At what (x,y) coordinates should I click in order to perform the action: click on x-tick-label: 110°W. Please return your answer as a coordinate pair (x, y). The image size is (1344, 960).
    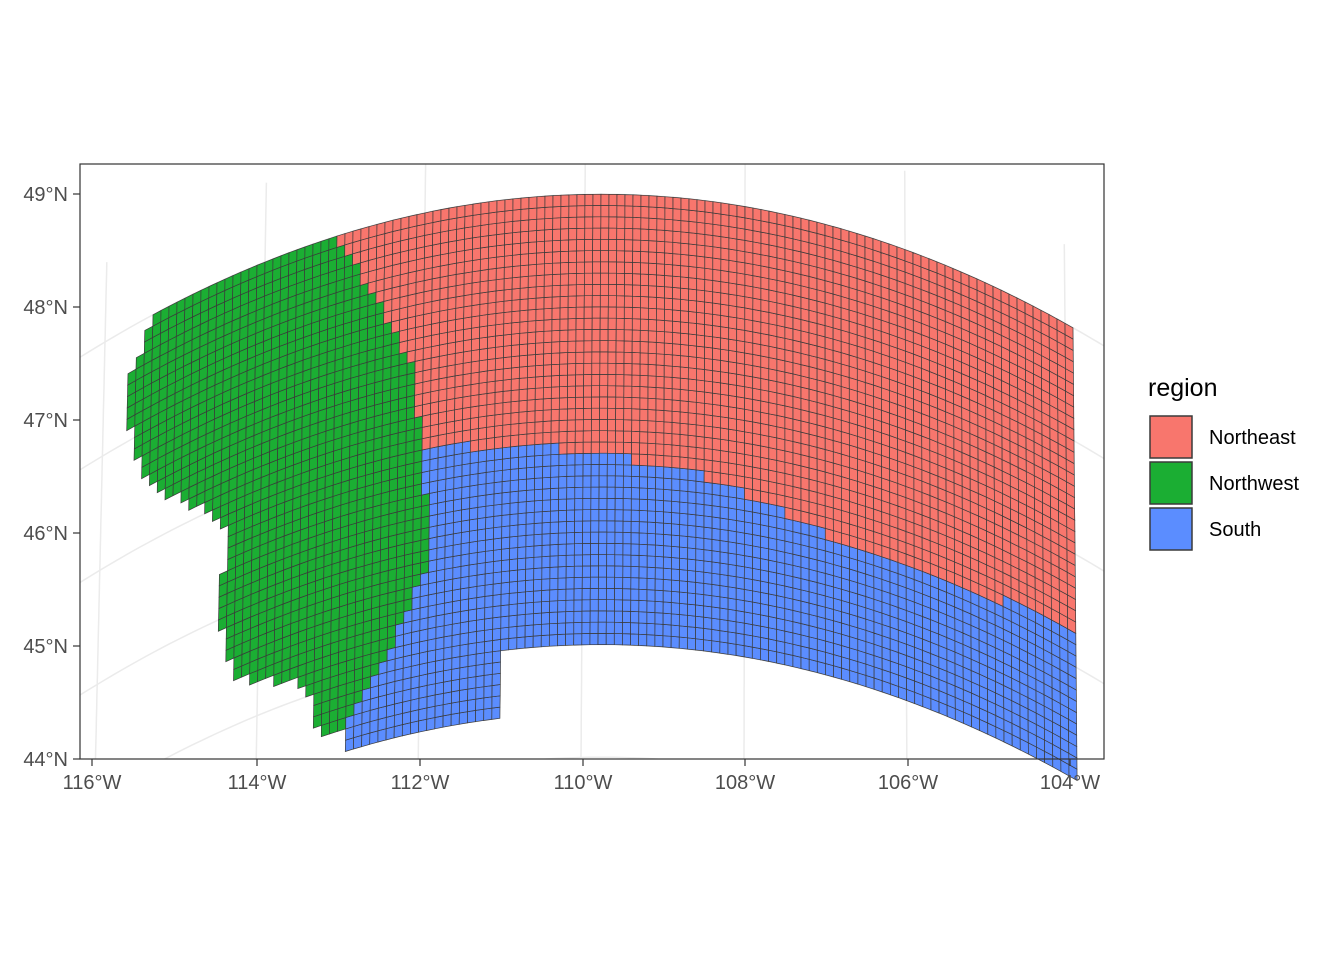
    Looking at the image, I should click on (583, 783).